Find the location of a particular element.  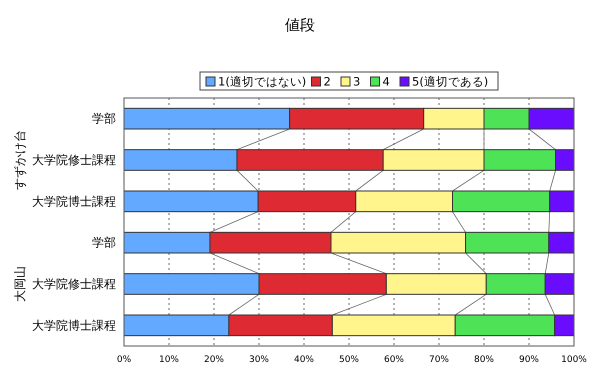

legend-label: 5(適切である) is located at coordinates (450, 81).